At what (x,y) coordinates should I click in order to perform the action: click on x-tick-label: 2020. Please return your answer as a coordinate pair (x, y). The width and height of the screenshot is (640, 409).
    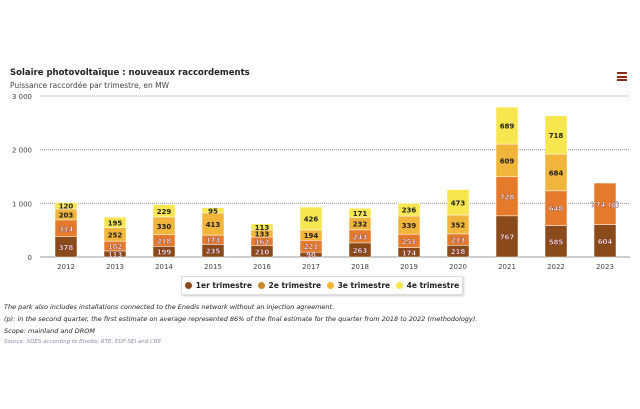
    Looking at the image, I should click on (458, 267).